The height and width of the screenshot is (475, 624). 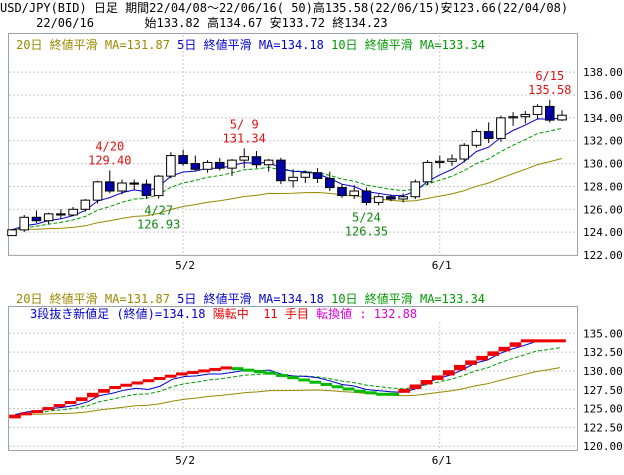 I want to click on y-tick-label: 132.50, so click(x=603, y=352).